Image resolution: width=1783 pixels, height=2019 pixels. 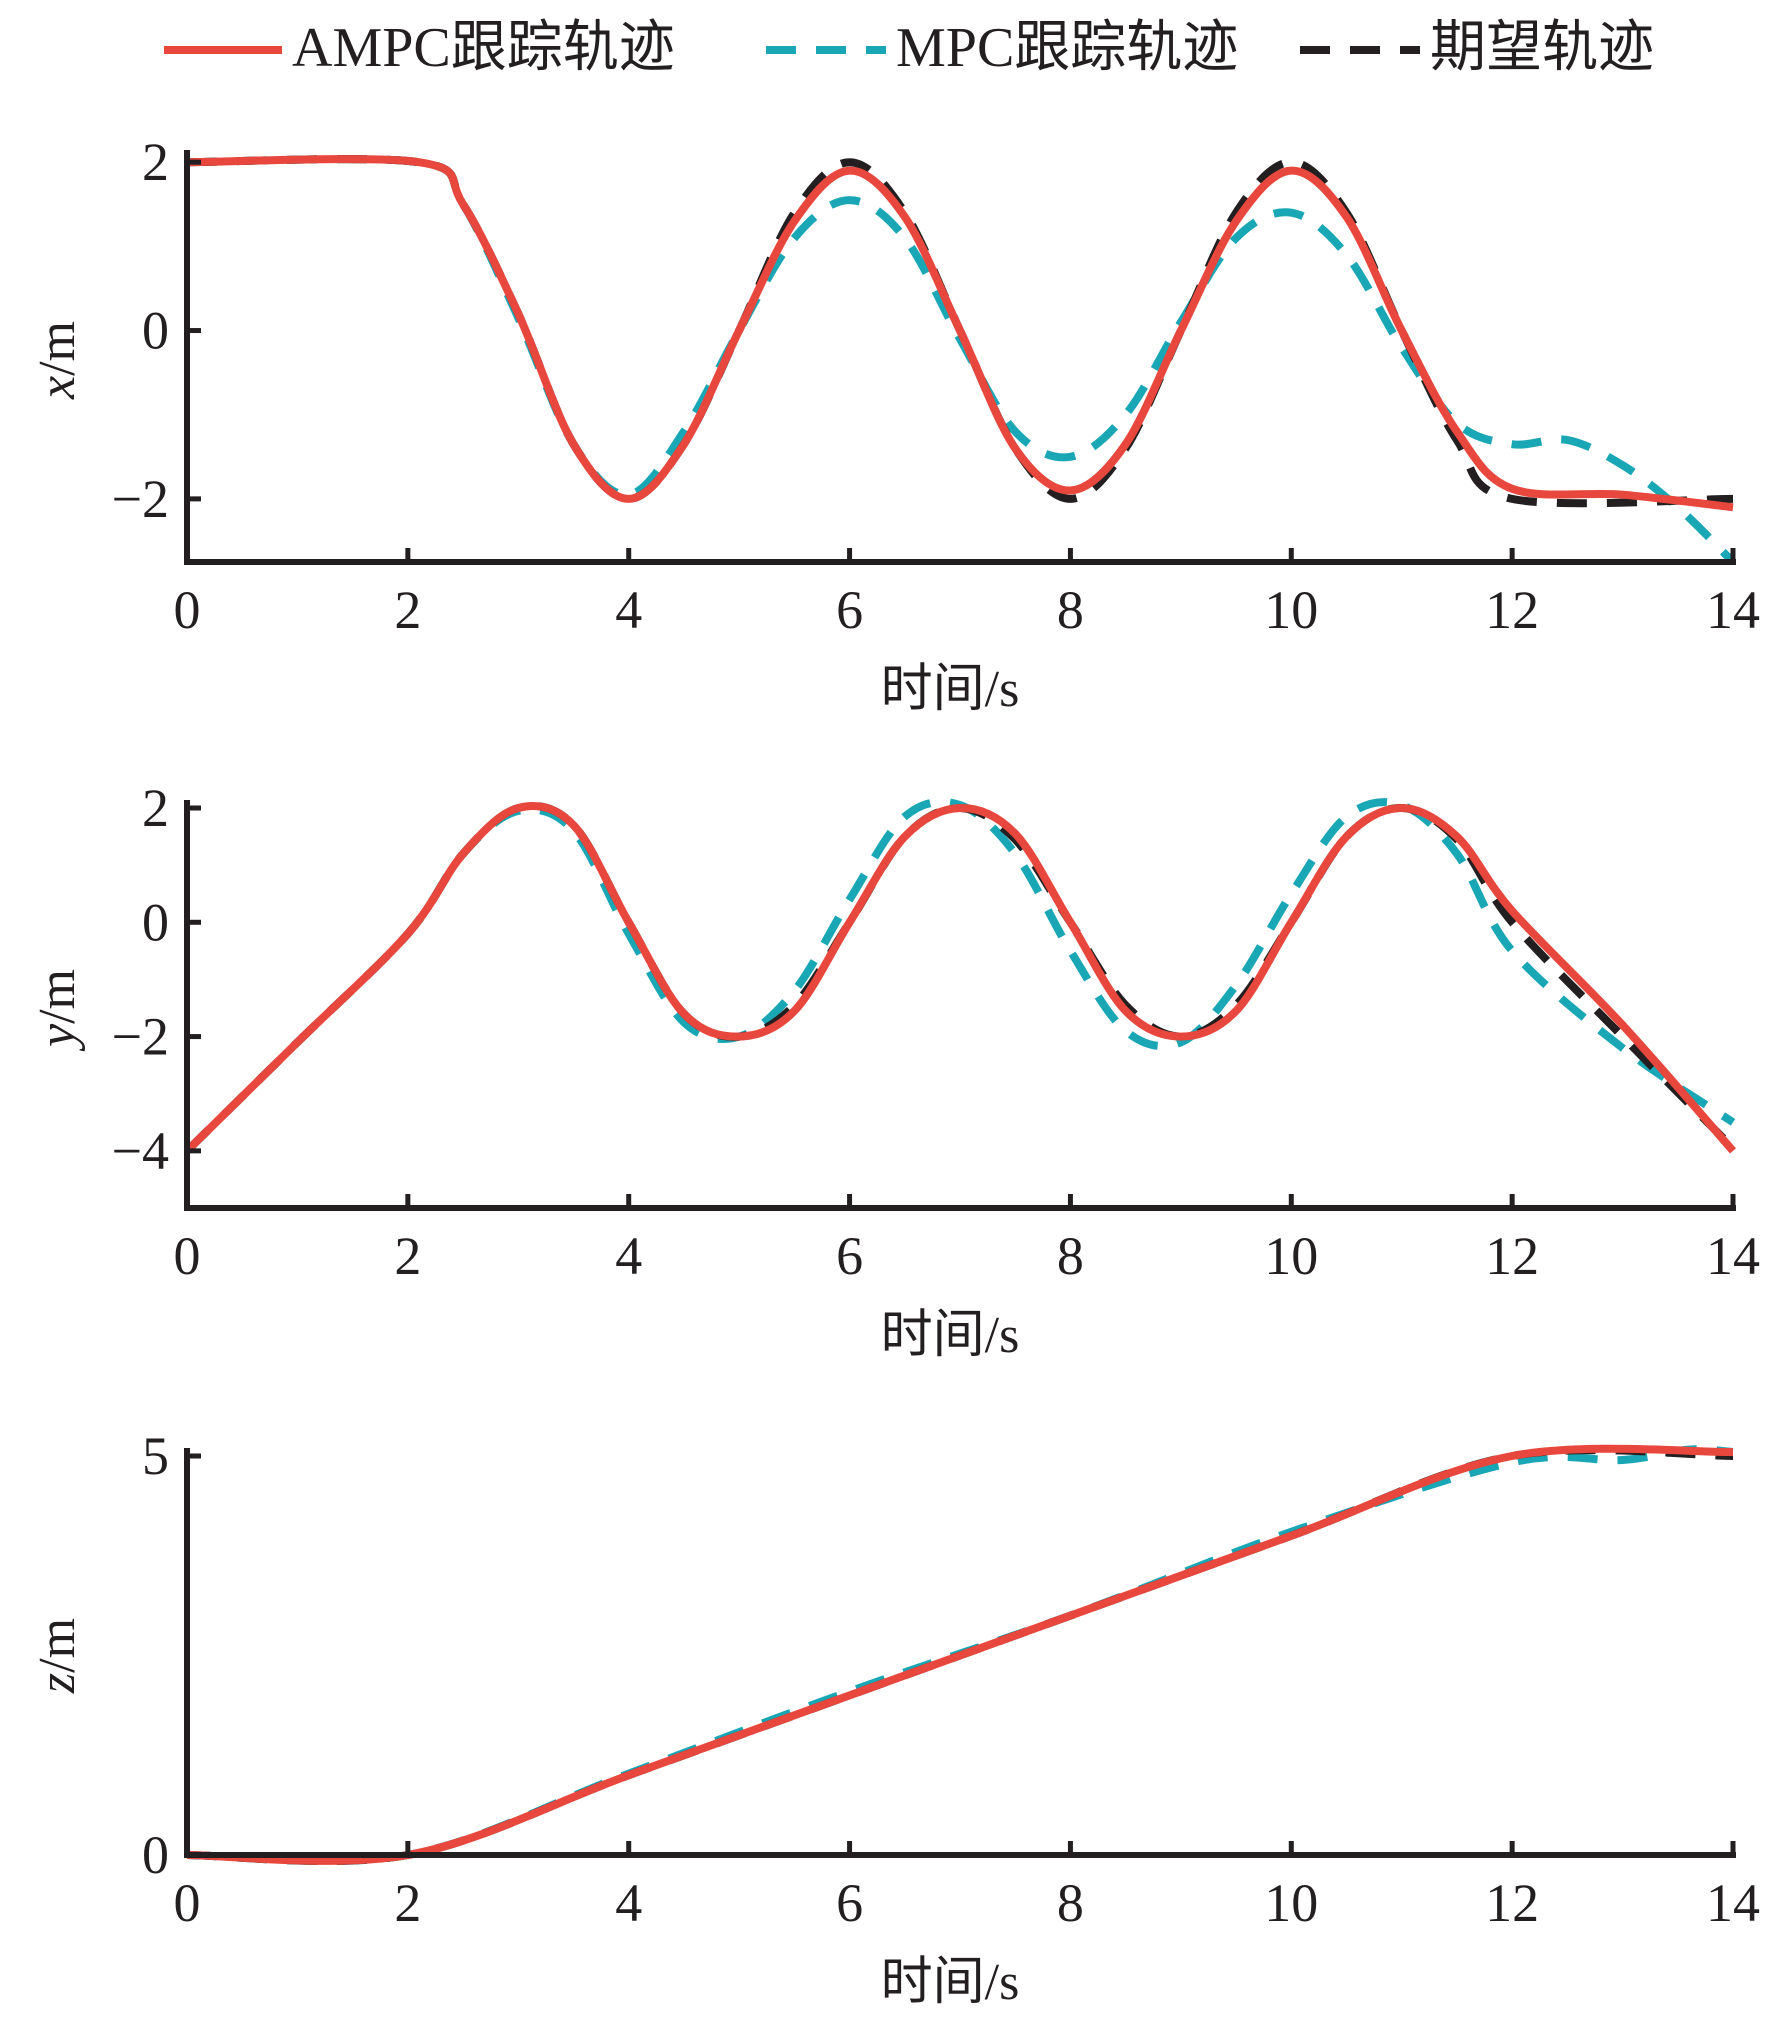 I want to click on z-x-axis-title: 时间/s, so click(x=950, y=1982).